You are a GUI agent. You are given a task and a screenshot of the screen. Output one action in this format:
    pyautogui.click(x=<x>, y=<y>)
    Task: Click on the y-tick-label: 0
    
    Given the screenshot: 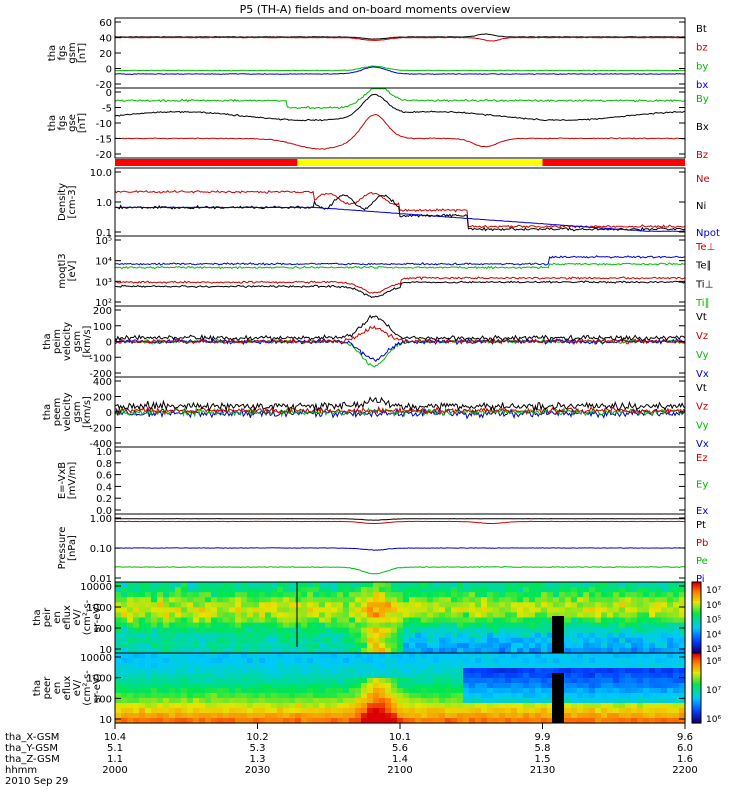 What is the action you would take?
    pyautogui.click(x=109, y=413)
    